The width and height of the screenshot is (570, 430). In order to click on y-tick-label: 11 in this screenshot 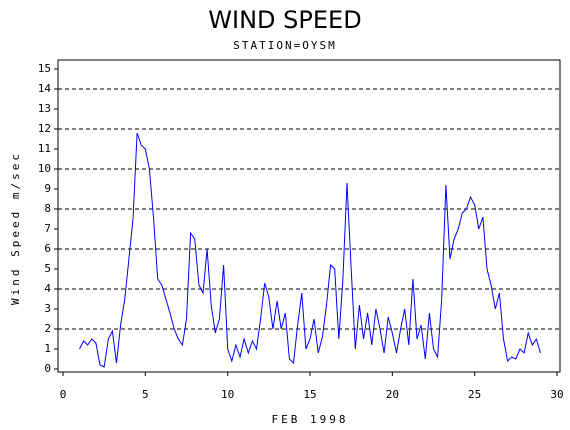, I will do `click(44, 148)`.